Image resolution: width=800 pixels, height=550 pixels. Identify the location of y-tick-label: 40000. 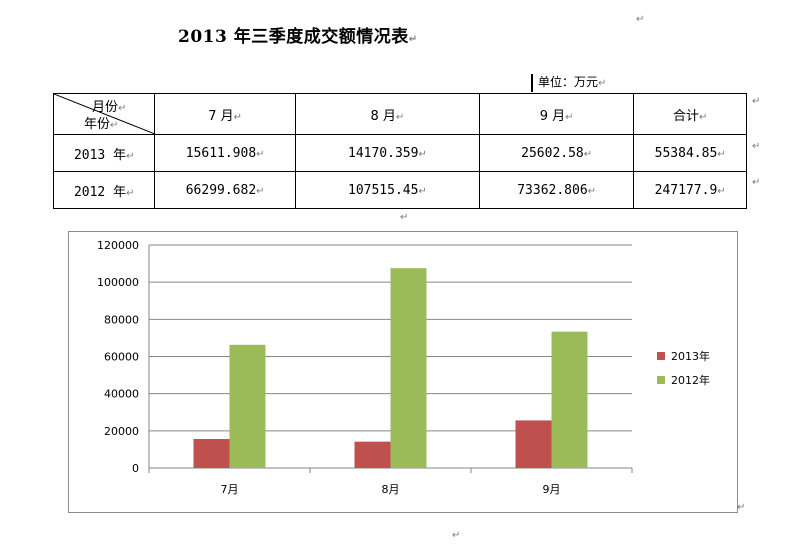
(121, 394).